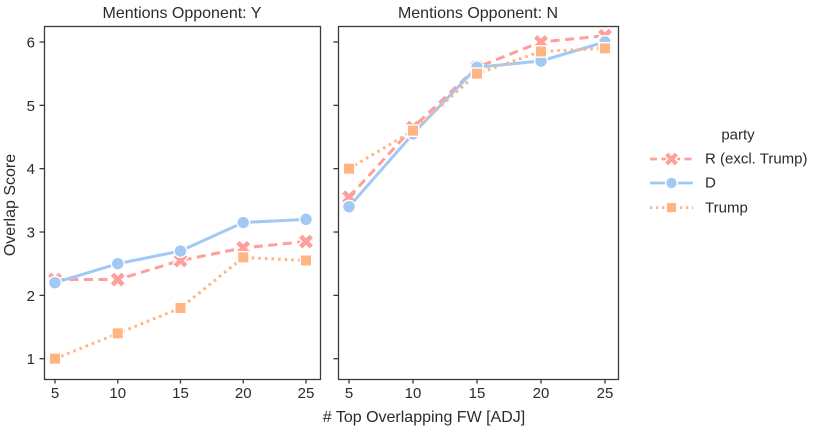 Image resolution: width=831 pixels, height=438 pixels. Describe the element at coordinates (31, 106) in the screenshot. I see `y-tick-label: 5` at that location.